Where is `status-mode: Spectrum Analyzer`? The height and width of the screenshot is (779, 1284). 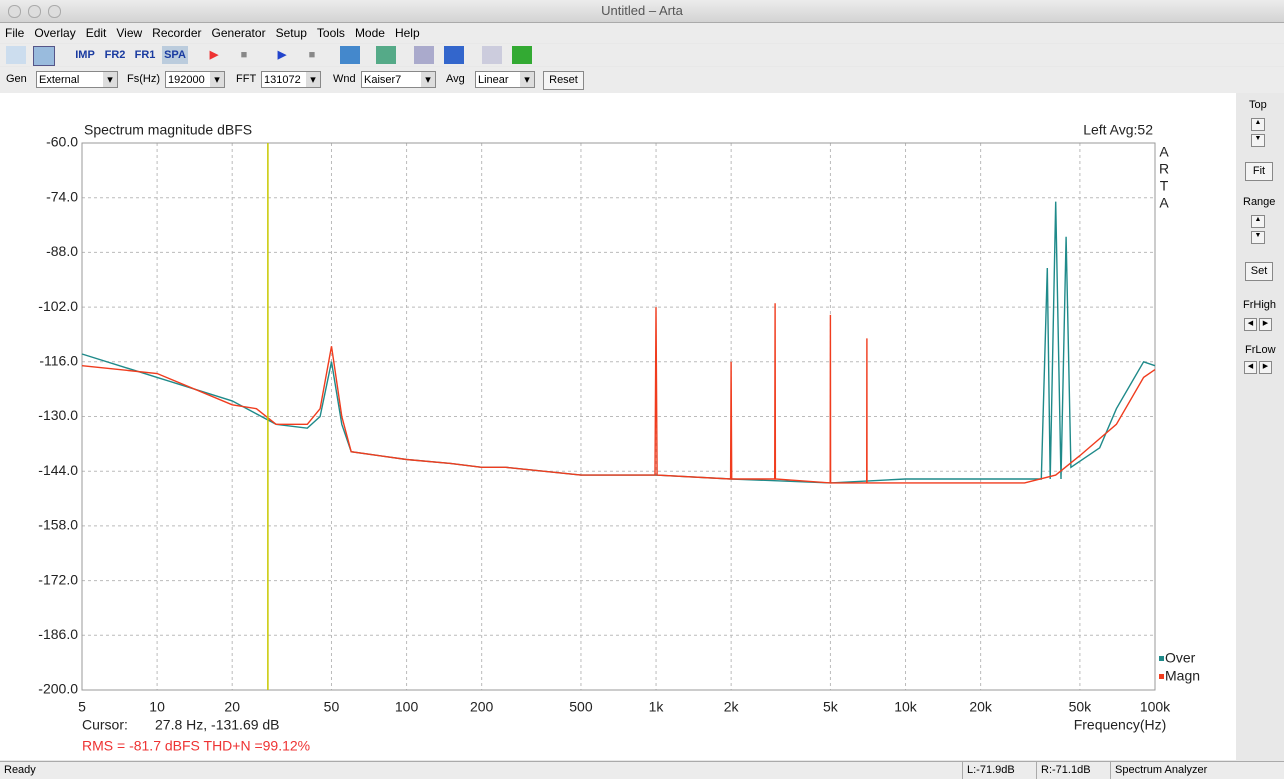
status-mode: Spectrum Analyzer is located at coordinates (1158, 770).